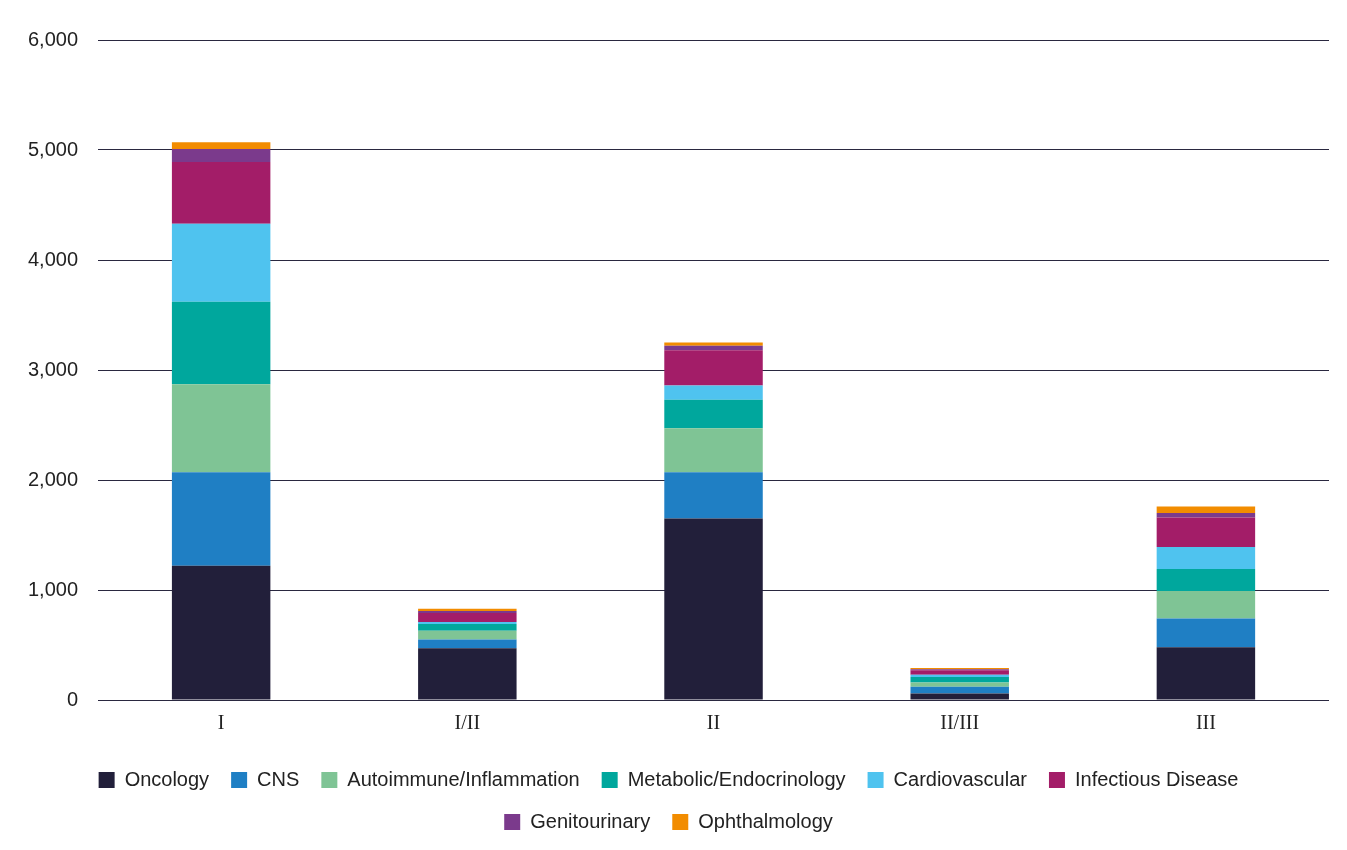  Describe the element at coordinates (278, 778) in the screenshot. I see `legend-label: CNS` at that location.